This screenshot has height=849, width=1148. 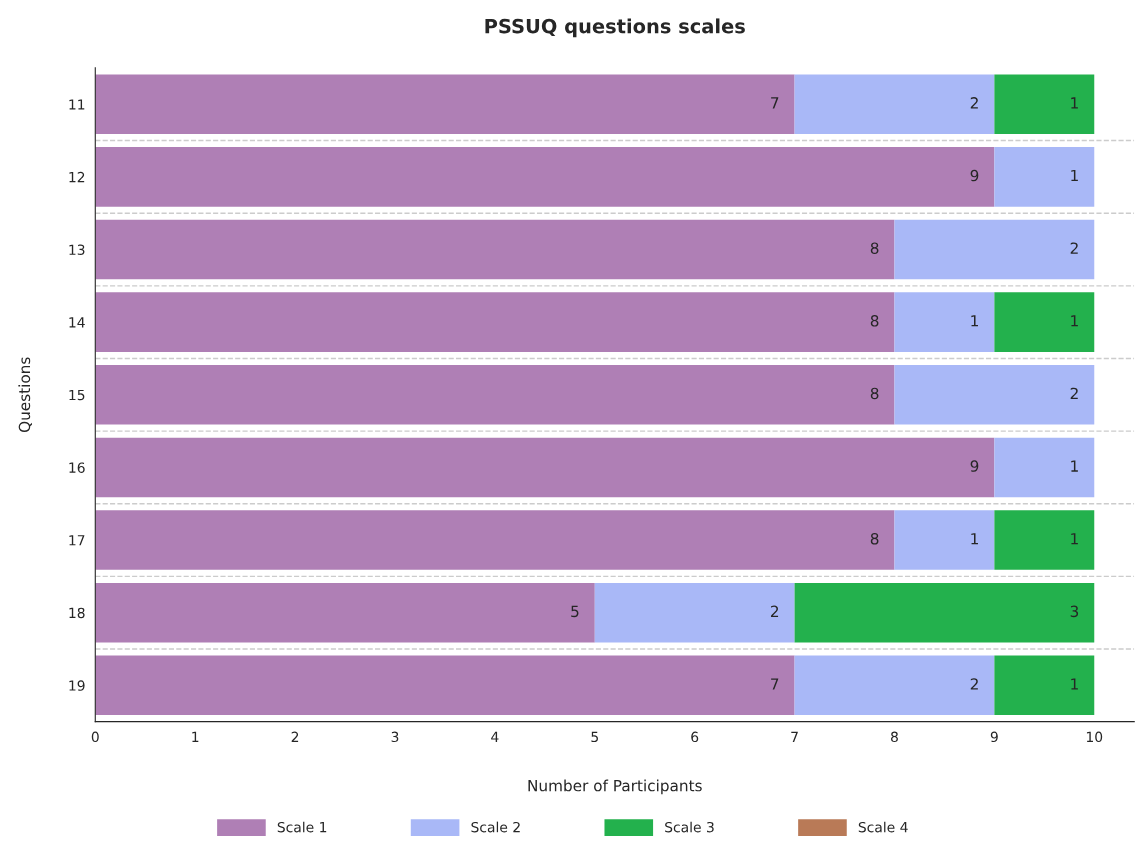 What do you see at coordinates (883, 827) in the screenshot?
I see `legend-label: Scale 4` at bounding box center [883, 827].